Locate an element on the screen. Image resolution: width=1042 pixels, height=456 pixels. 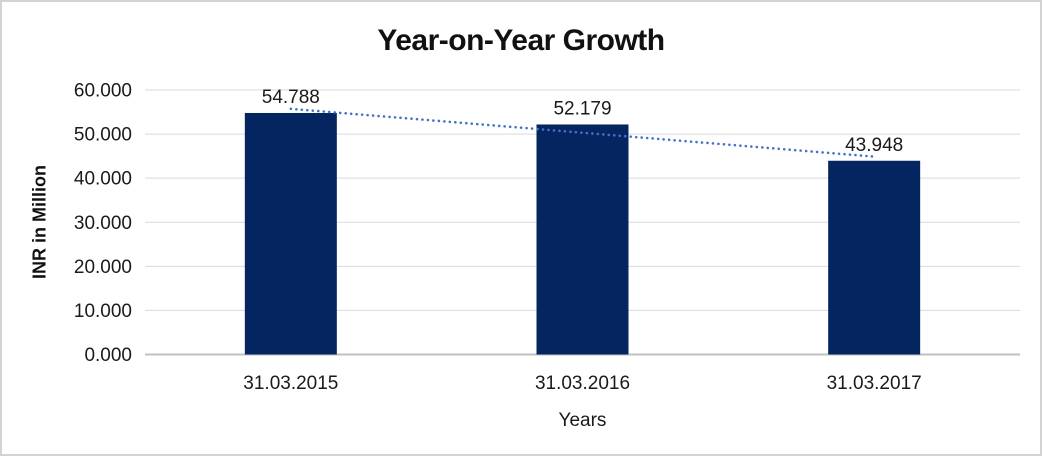
x-axis-title: Years is located at coordinates (582, 420).